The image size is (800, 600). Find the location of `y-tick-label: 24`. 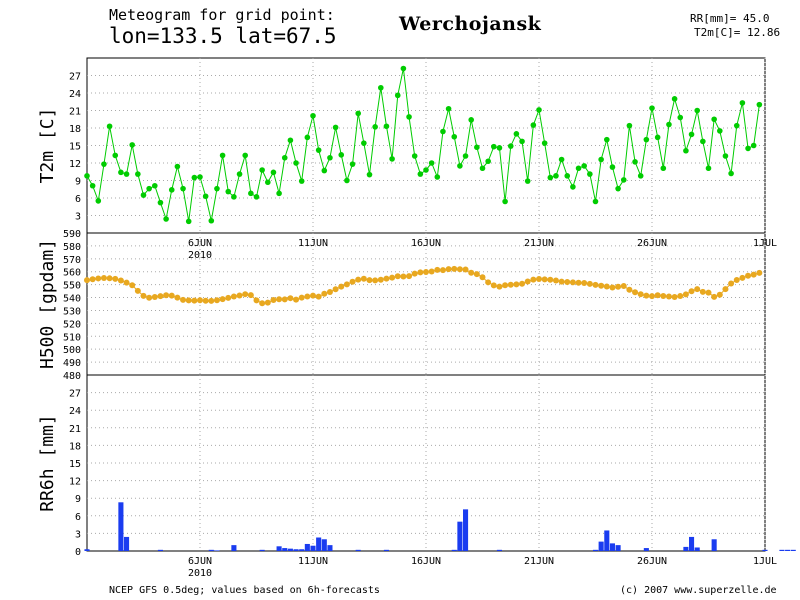

y-tick-label: 24 is located at coordinates (75, 411).